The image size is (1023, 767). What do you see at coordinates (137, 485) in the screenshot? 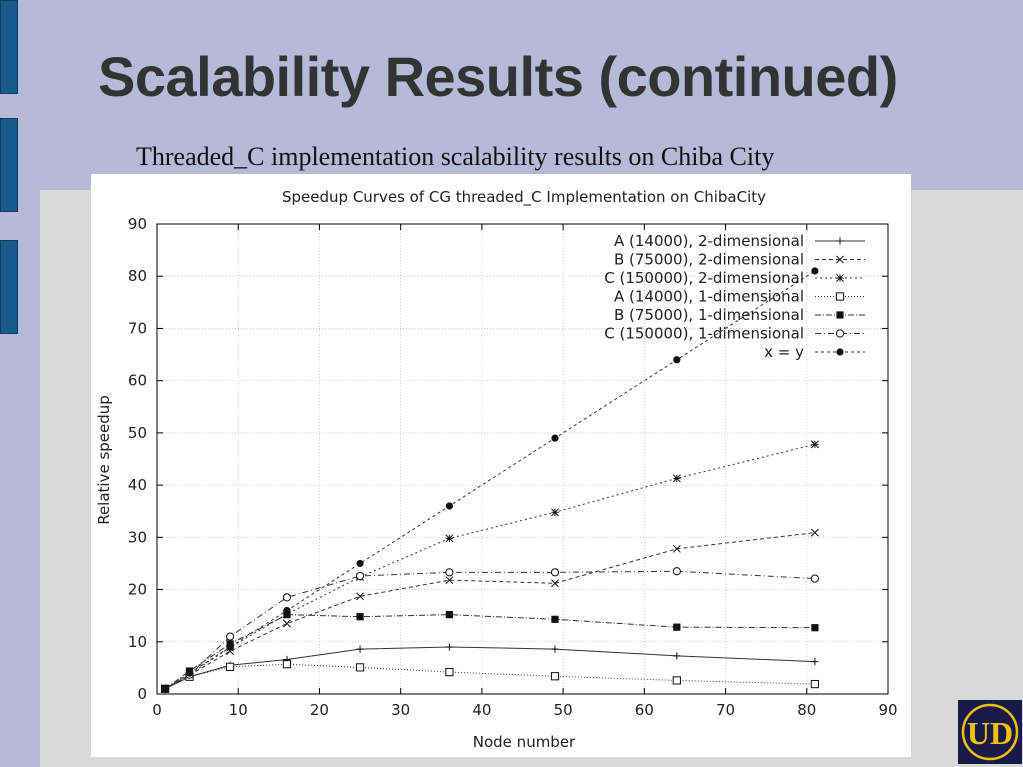
I see `y-tick-label: 40` at bounding box center [137, 485].